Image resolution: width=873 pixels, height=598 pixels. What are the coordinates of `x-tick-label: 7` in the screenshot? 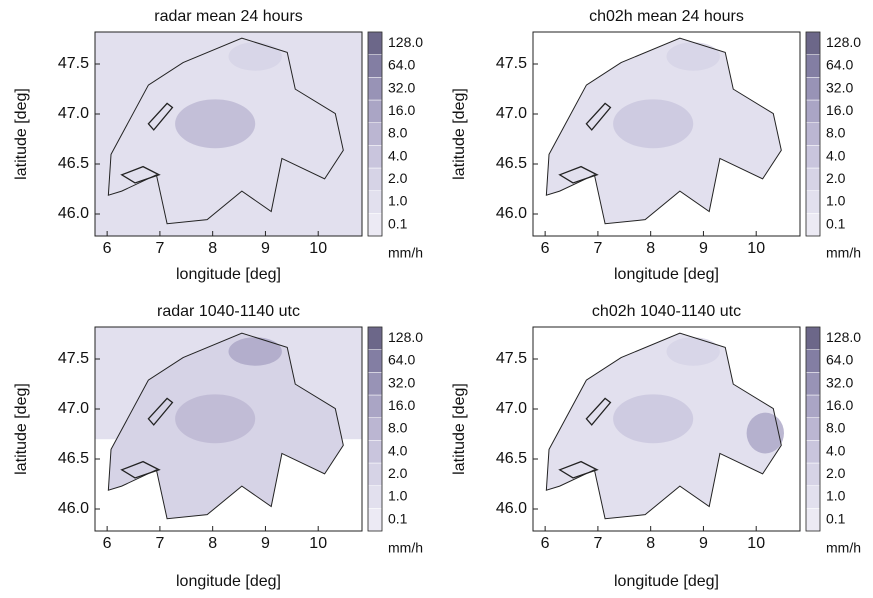 It's located at (597, 543).